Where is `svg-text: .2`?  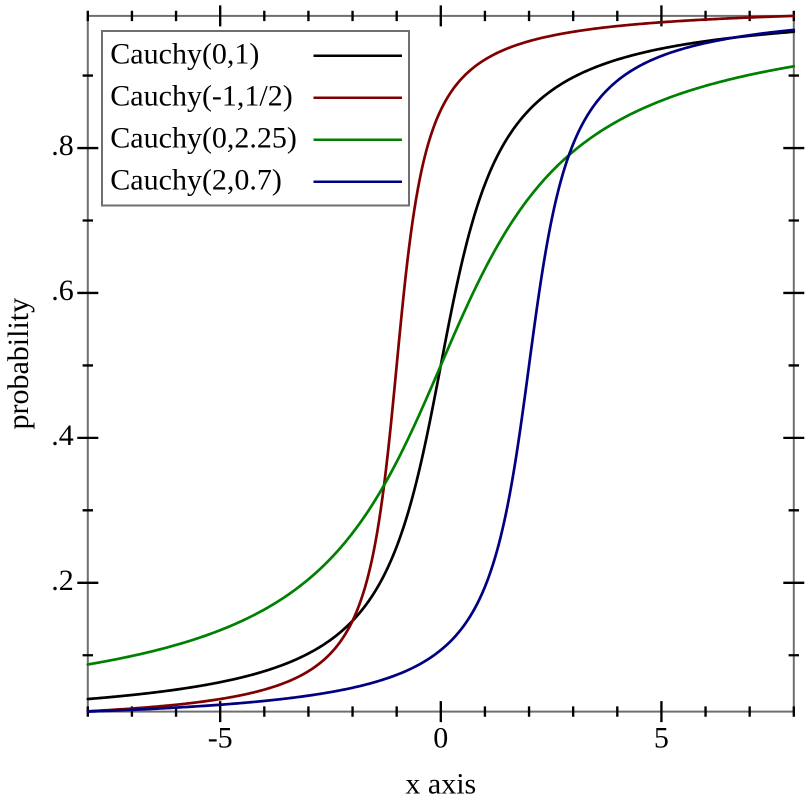
svg-text: .2 is located at coordinates (62, 580).